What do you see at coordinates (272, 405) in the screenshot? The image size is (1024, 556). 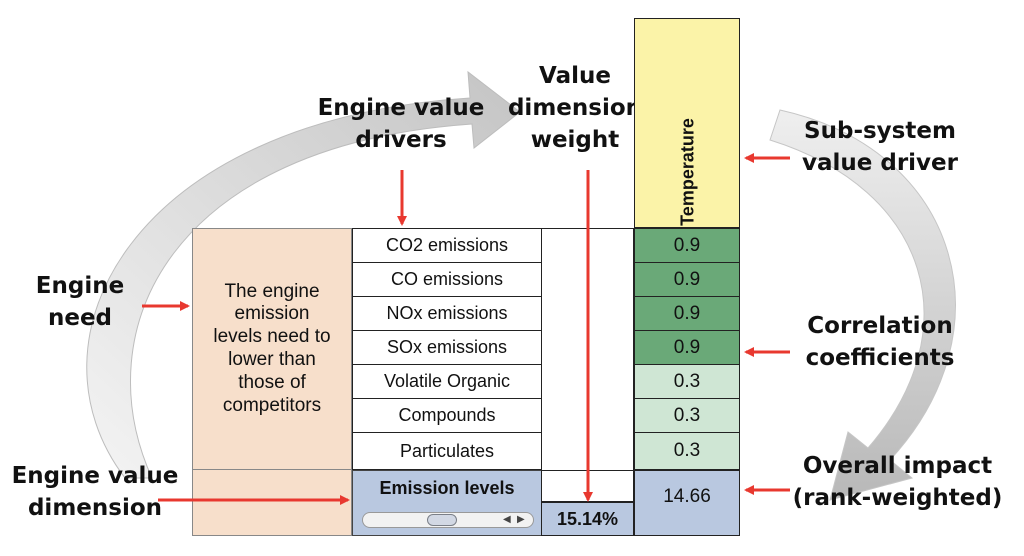 I see `need-line: competitors` at bounding box center [272, 405].